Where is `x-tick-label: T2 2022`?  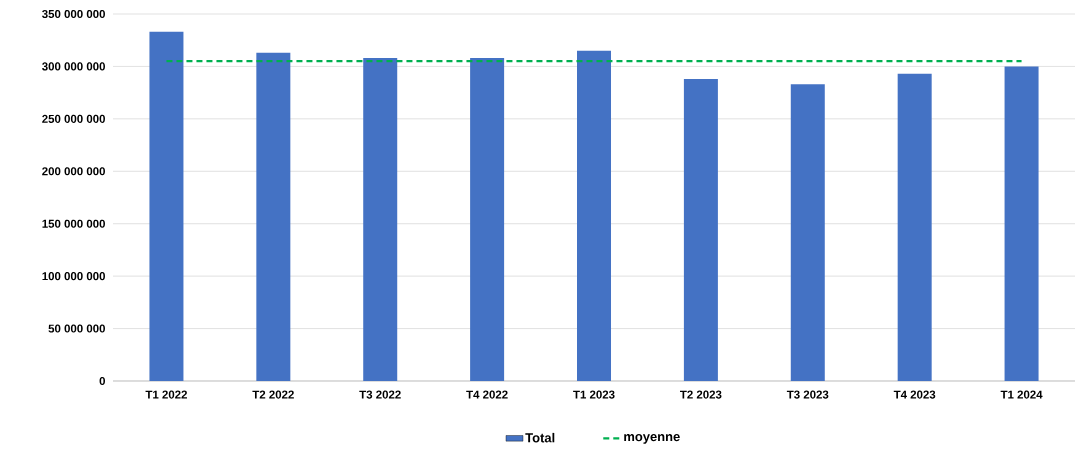 x-tick-label: T2 2022 is located at coordinates (273, 394).